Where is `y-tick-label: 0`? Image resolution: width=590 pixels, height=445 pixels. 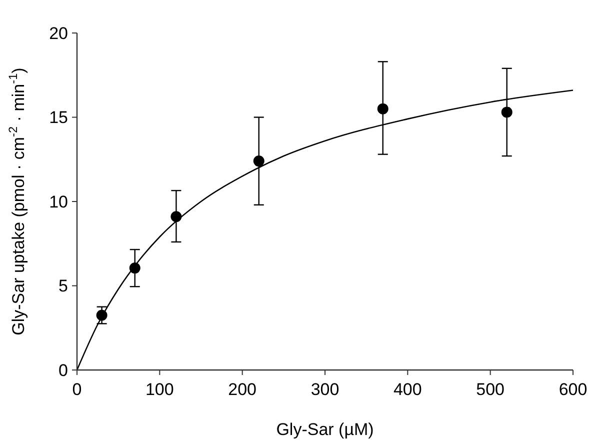
y-tick-label: 0 is located at coordinates (63, 370).